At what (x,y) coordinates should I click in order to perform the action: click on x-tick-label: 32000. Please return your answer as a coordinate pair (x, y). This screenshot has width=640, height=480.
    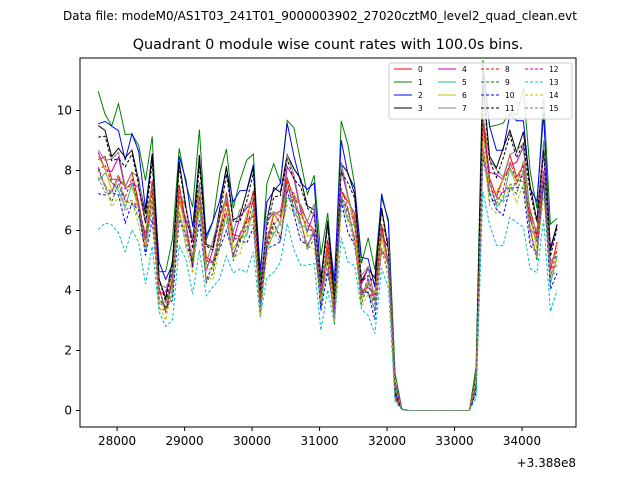
    Looking at the image, I should click on (387, 441).